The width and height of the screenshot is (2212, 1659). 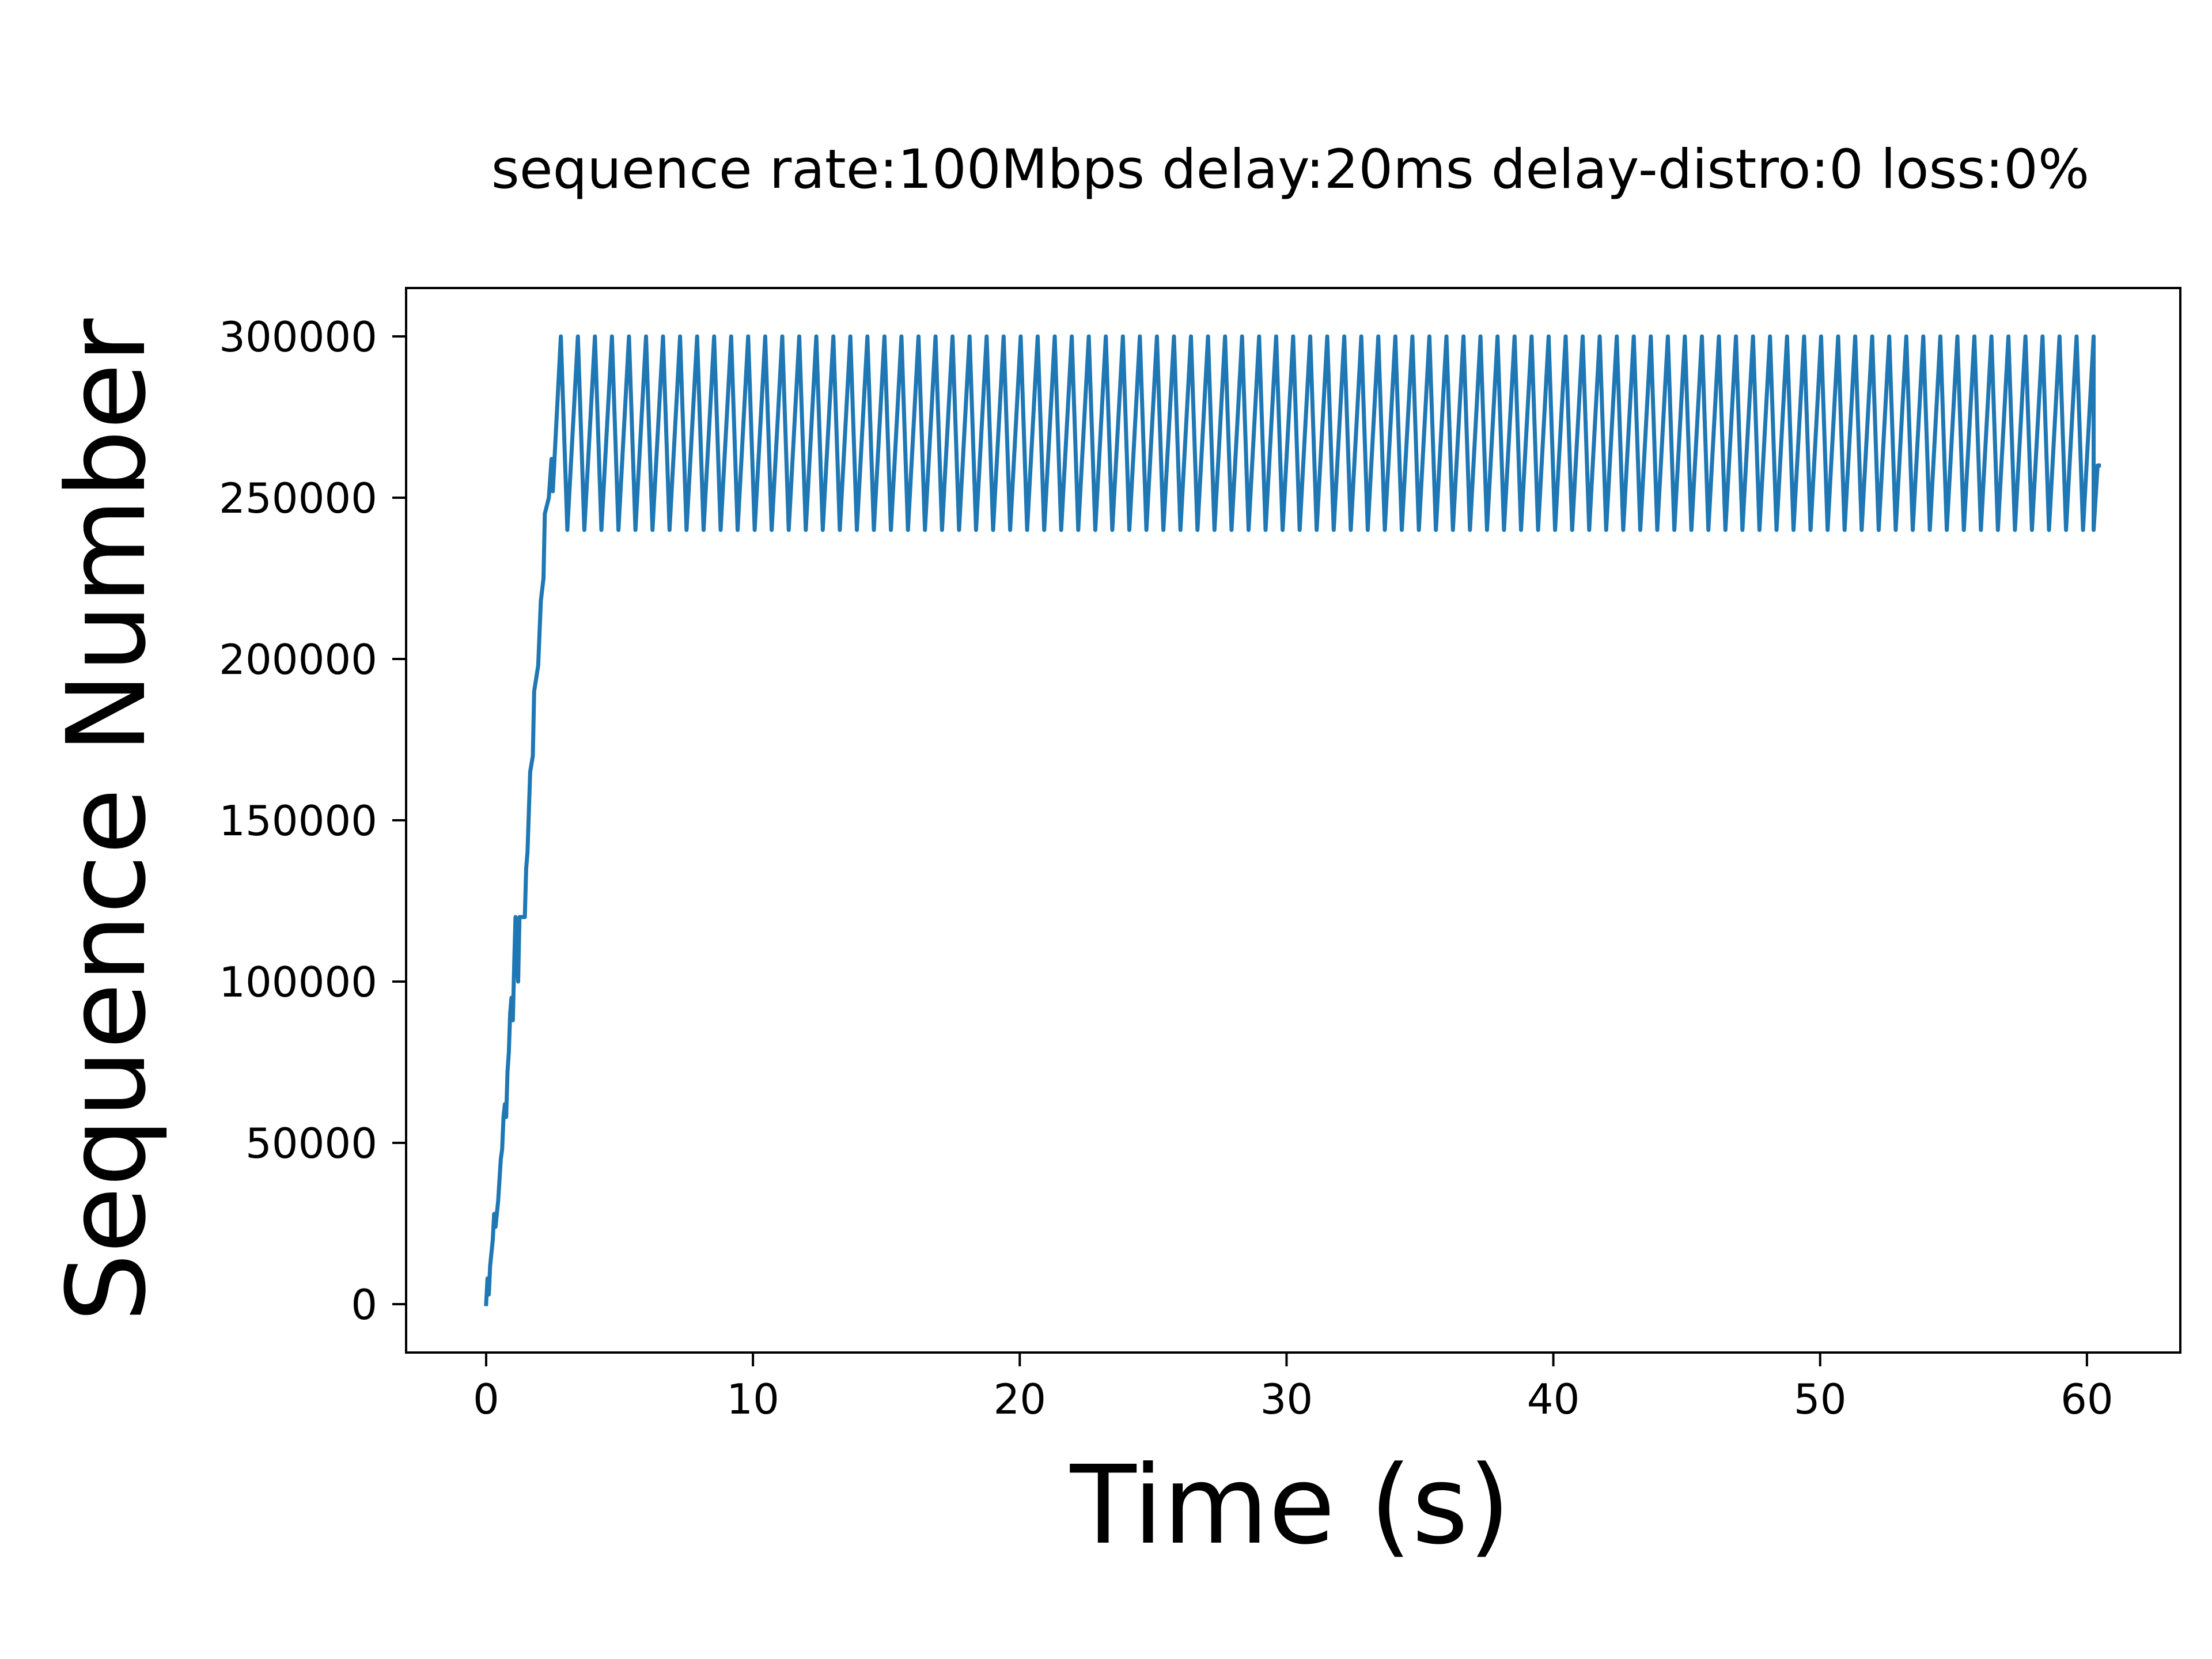 I want to click on x-tick-label: 10, so click(x=752, y=1399).